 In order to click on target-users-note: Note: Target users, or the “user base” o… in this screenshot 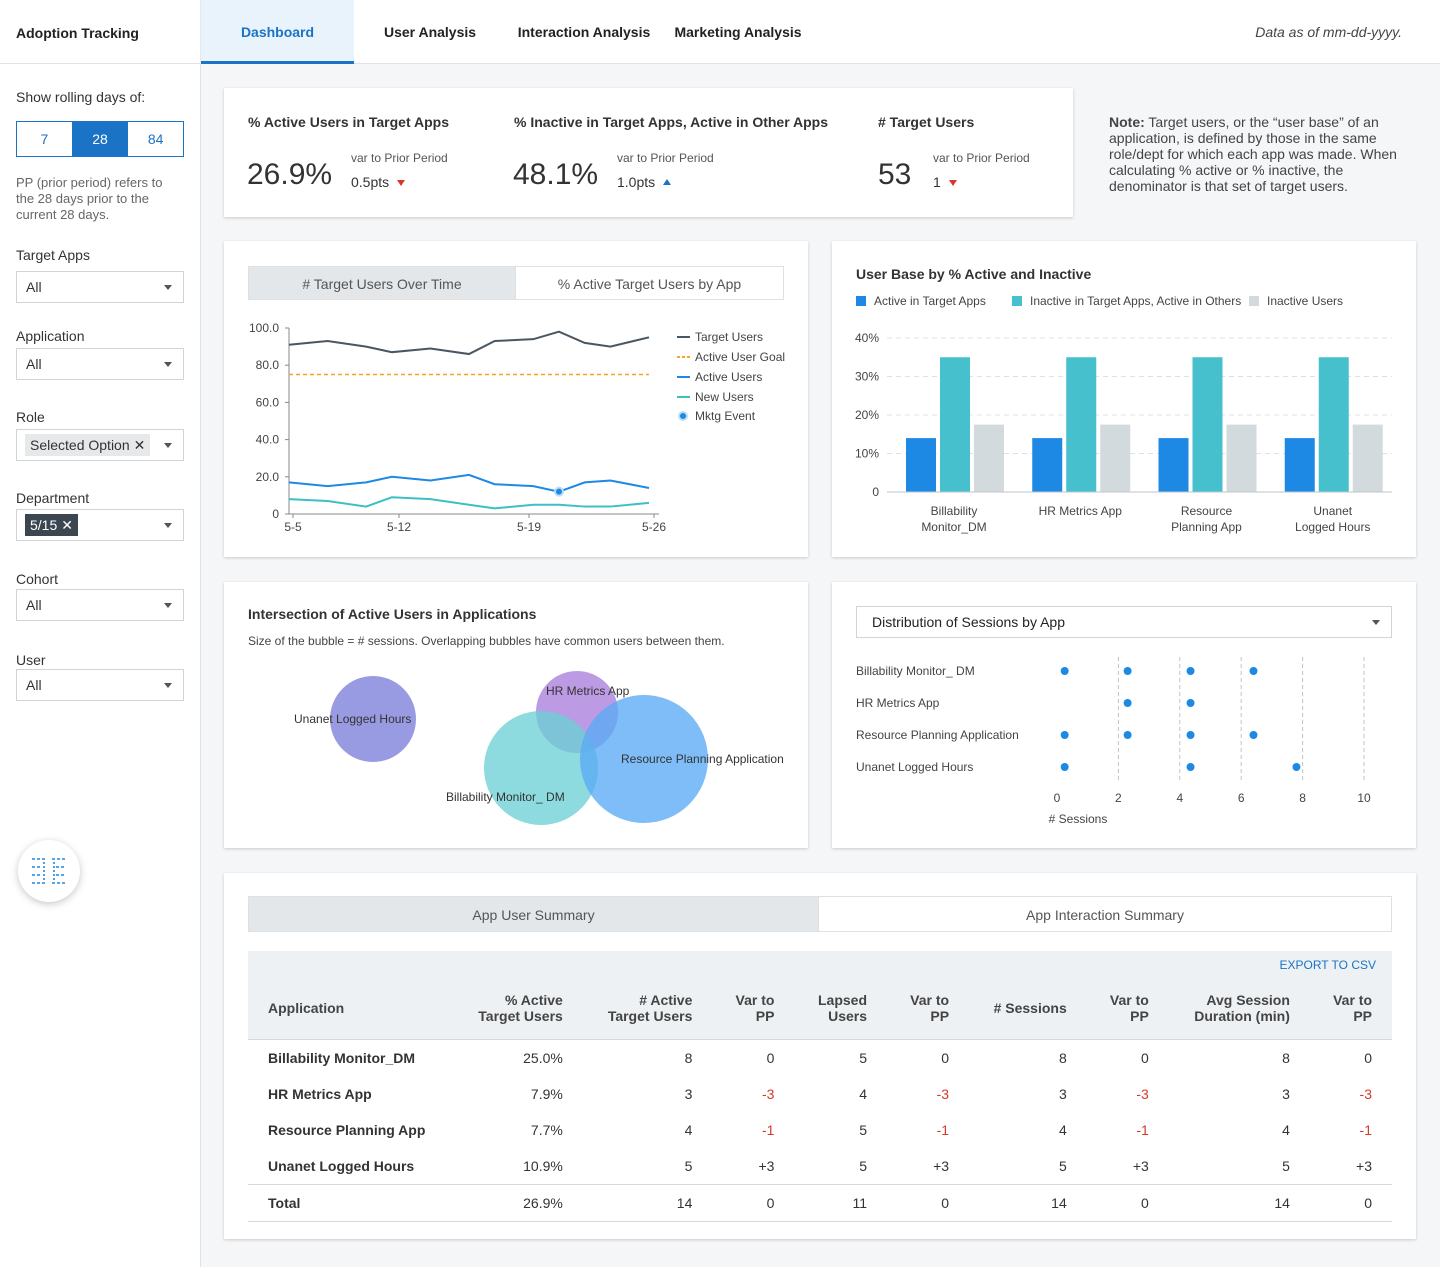, I will do `click(1254, 154)`.